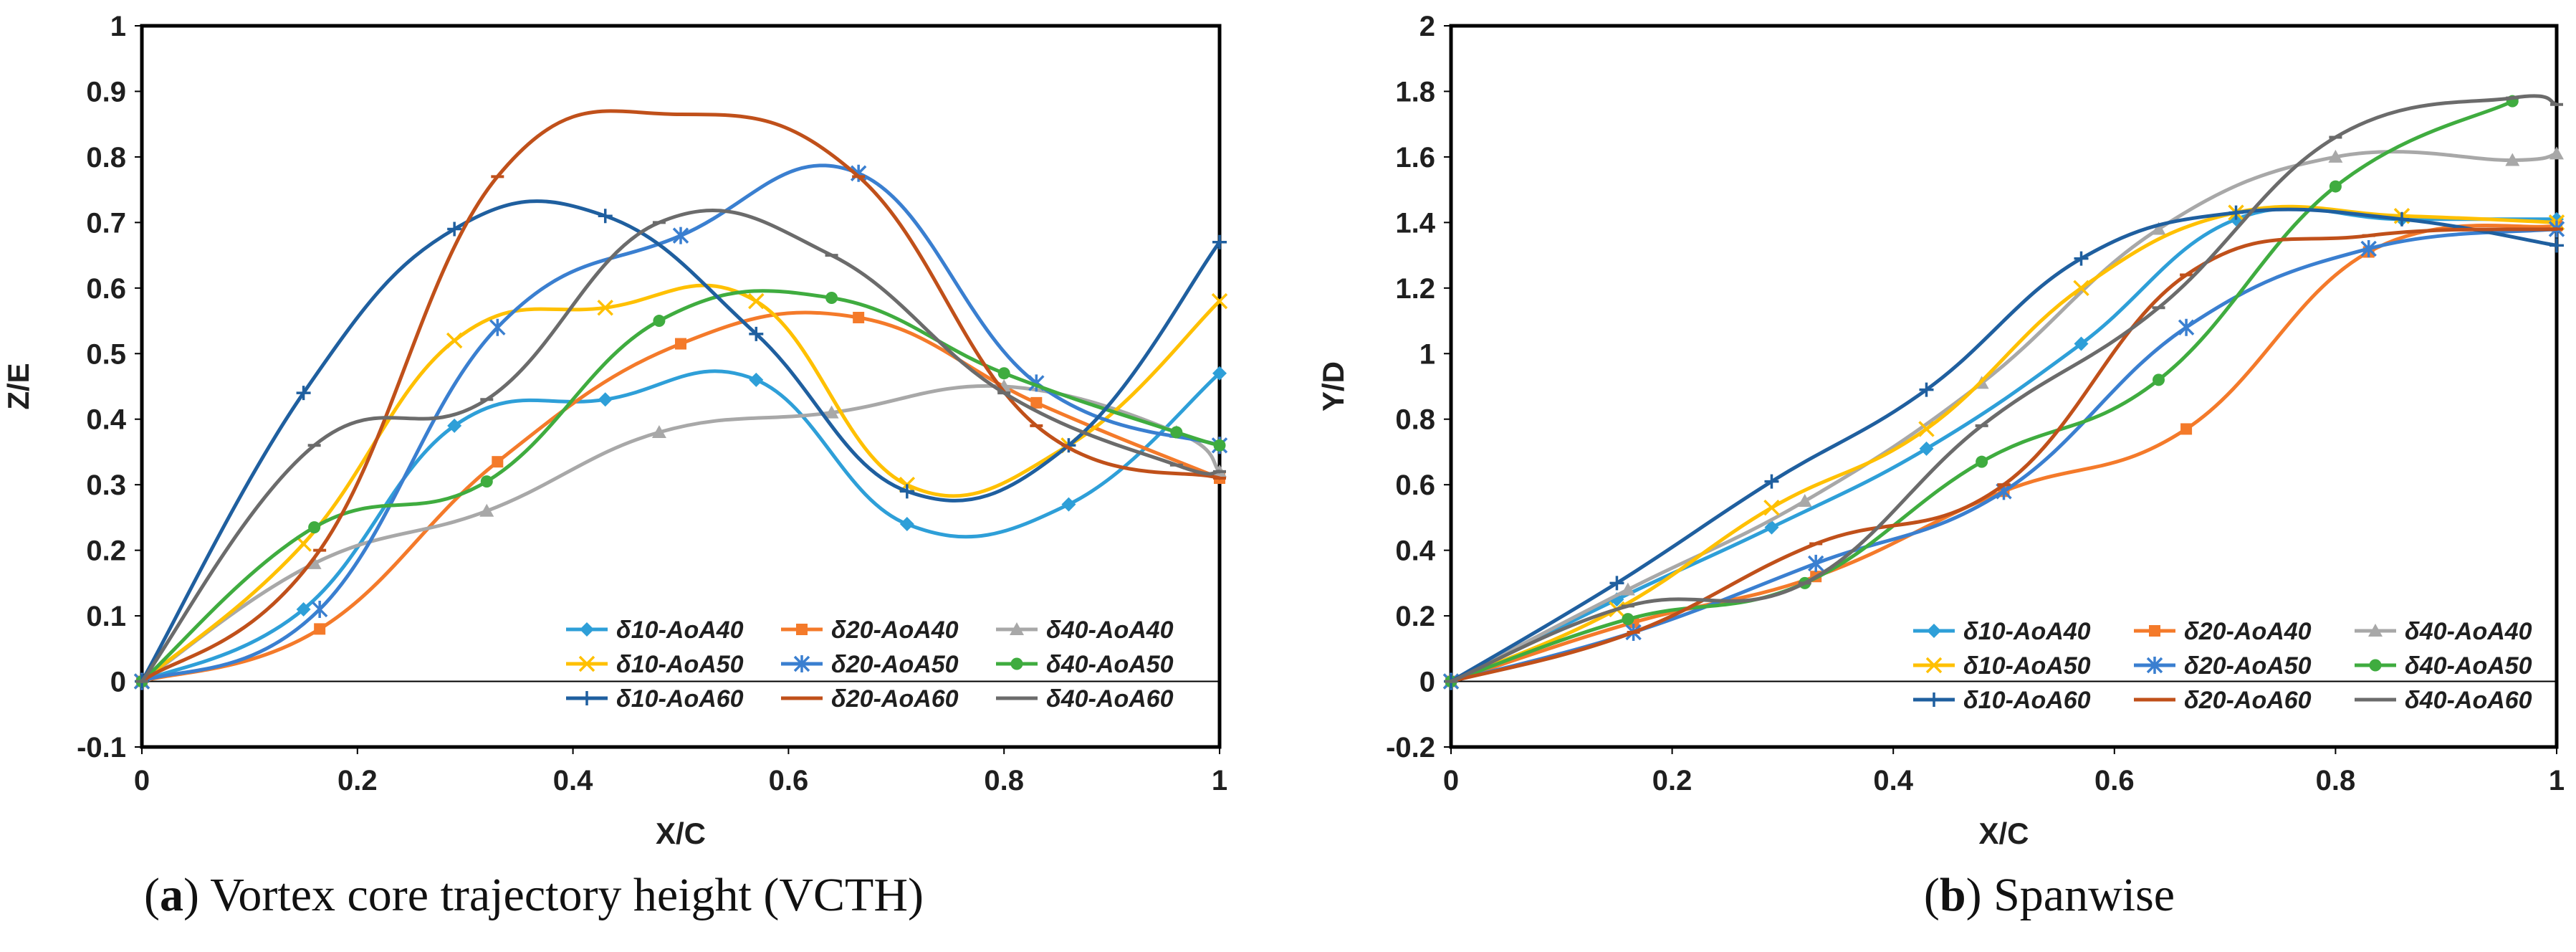 The image size is (2576, 952). Describe the element at coordinates (1415, 223) in the screenshot. I see `y-tick-label: 1.4` at that location.